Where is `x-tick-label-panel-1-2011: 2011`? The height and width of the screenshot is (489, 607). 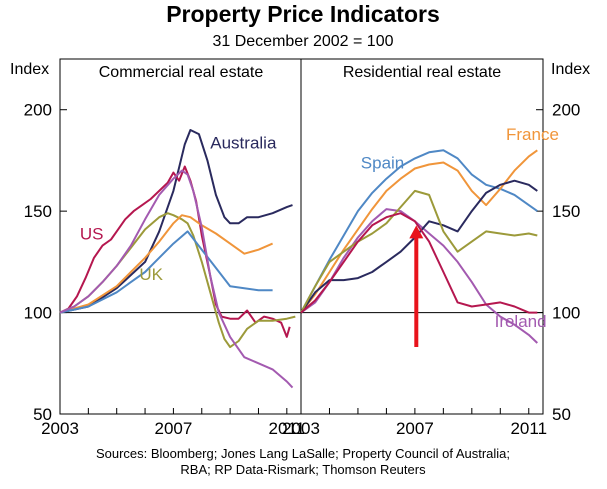 x-tick-label-panel-1-2011: 2011 is located at coordinates (287, 428).